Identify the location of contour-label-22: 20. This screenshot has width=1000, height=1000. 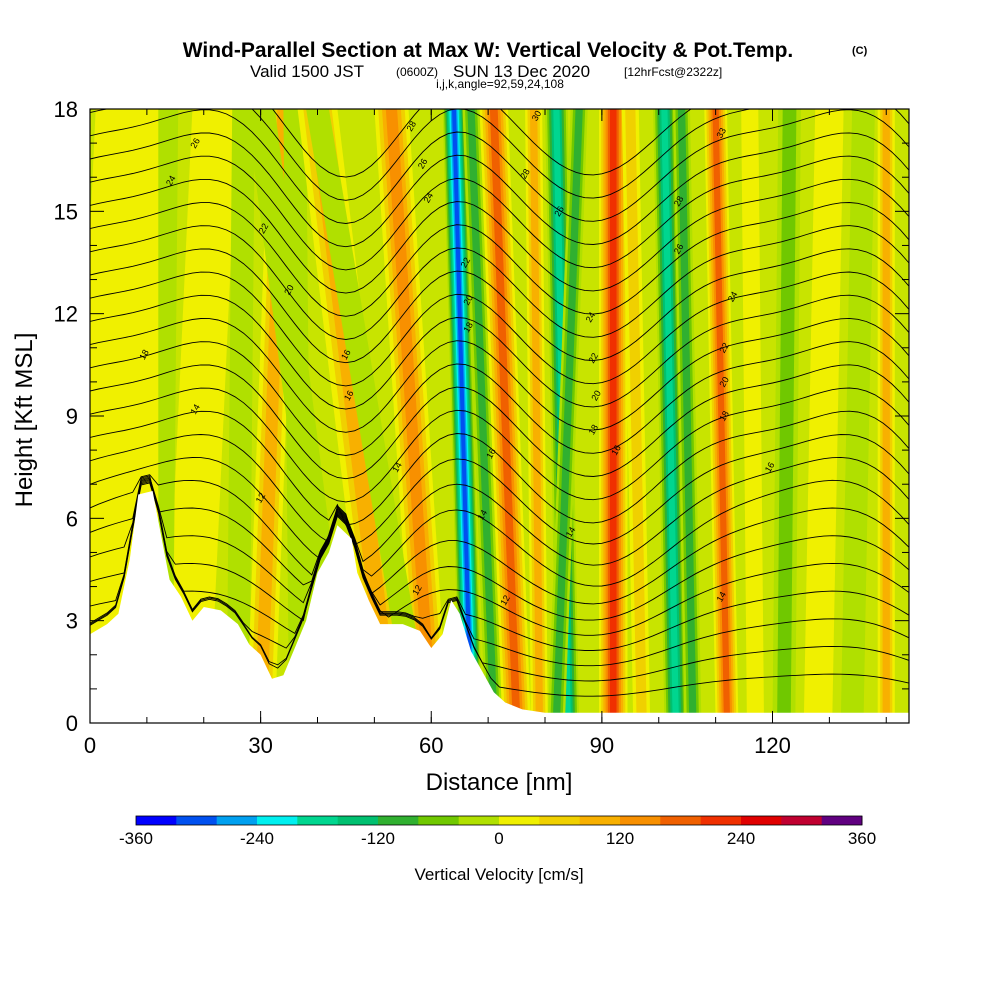
(596, 396).